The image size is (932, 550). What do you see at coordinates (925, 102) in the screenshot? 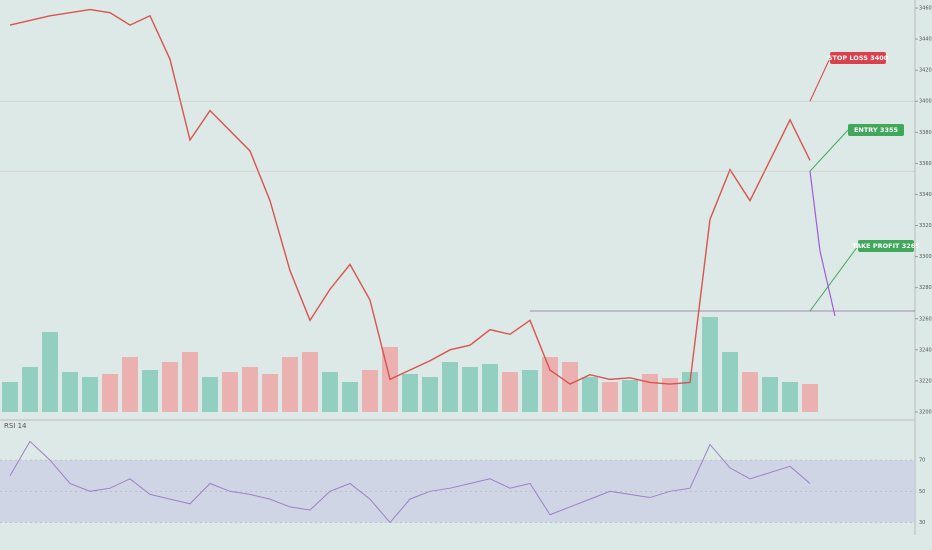
I see `y-tick-label: 3400` at bounding box center [925, 102].